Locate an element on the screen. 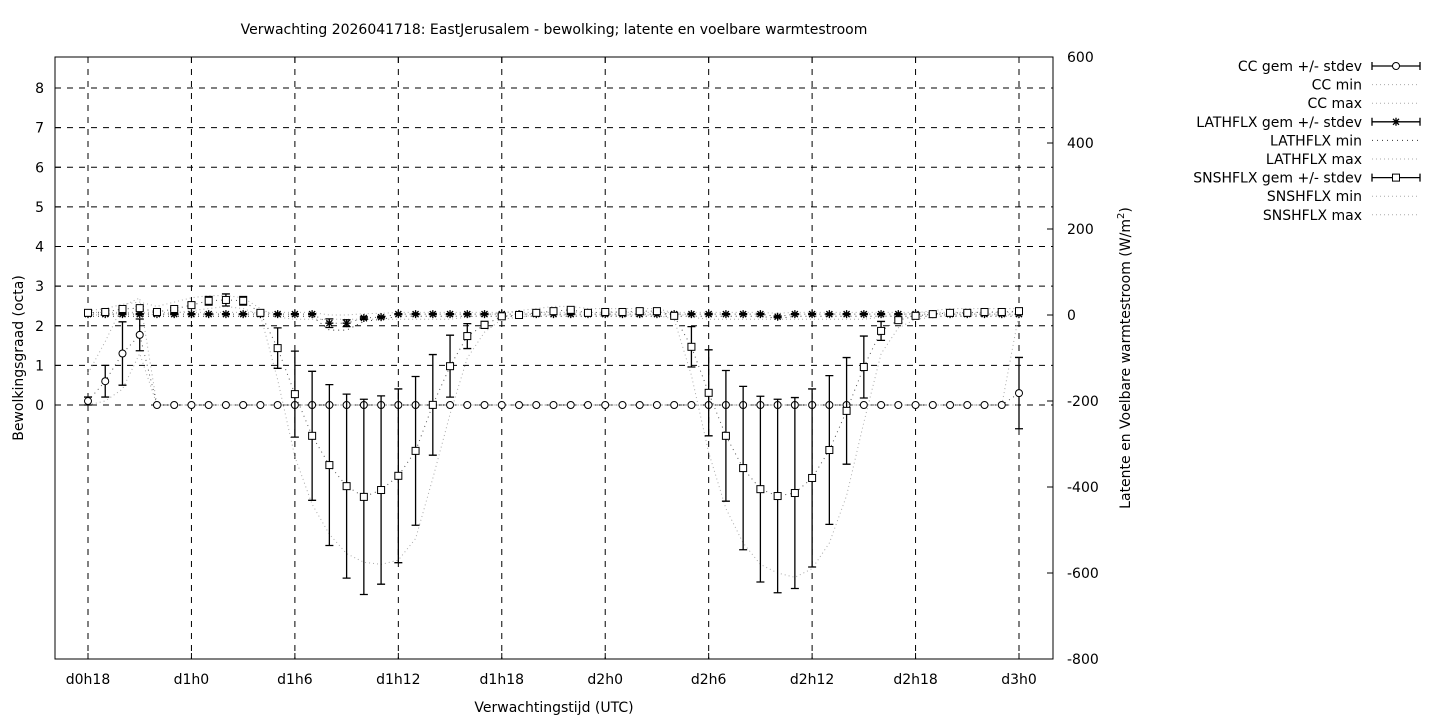 Image resolution: width=1440 pixels, height=720 pixels. legend-entry: SNSHFLX min is located at coordinates (1343, 197).